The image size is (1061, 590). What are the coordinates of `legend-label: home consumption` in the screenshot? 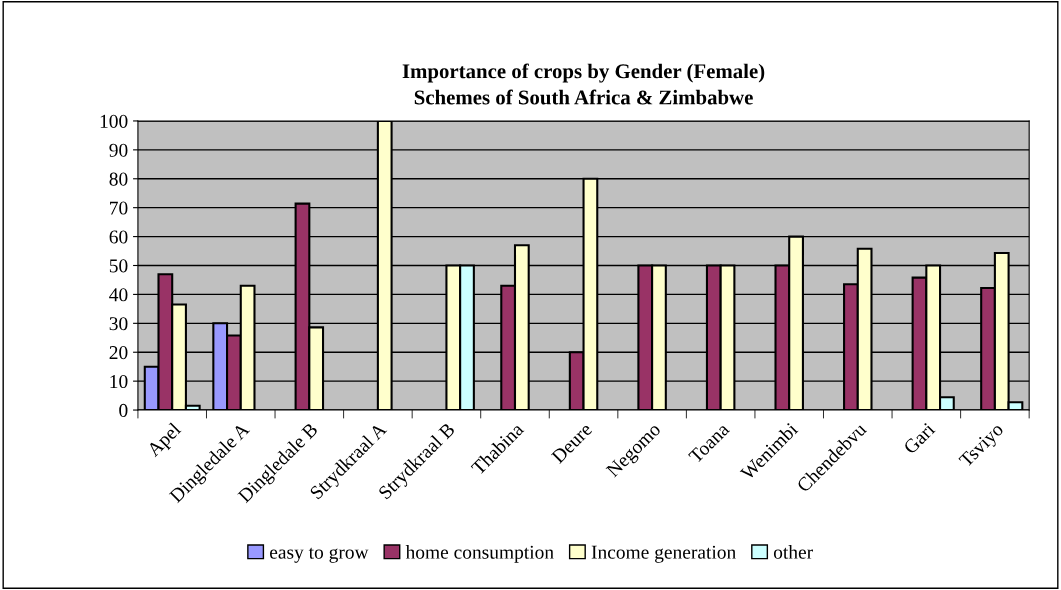 It's located at (479, 554).